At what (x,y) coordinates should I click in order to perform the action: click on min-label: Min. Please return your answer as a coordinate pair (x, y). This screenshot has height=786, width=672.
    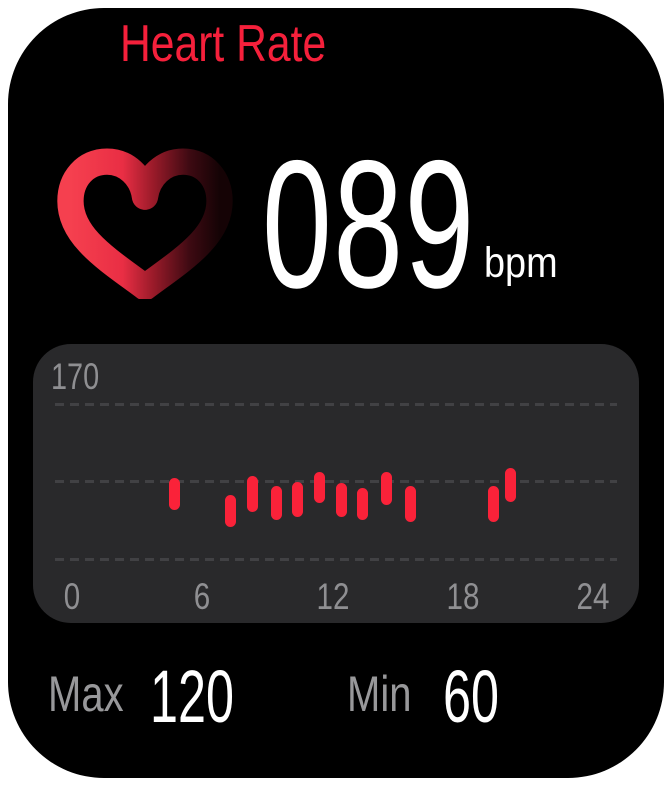
    Looking at the image, I should click on (379, 694).